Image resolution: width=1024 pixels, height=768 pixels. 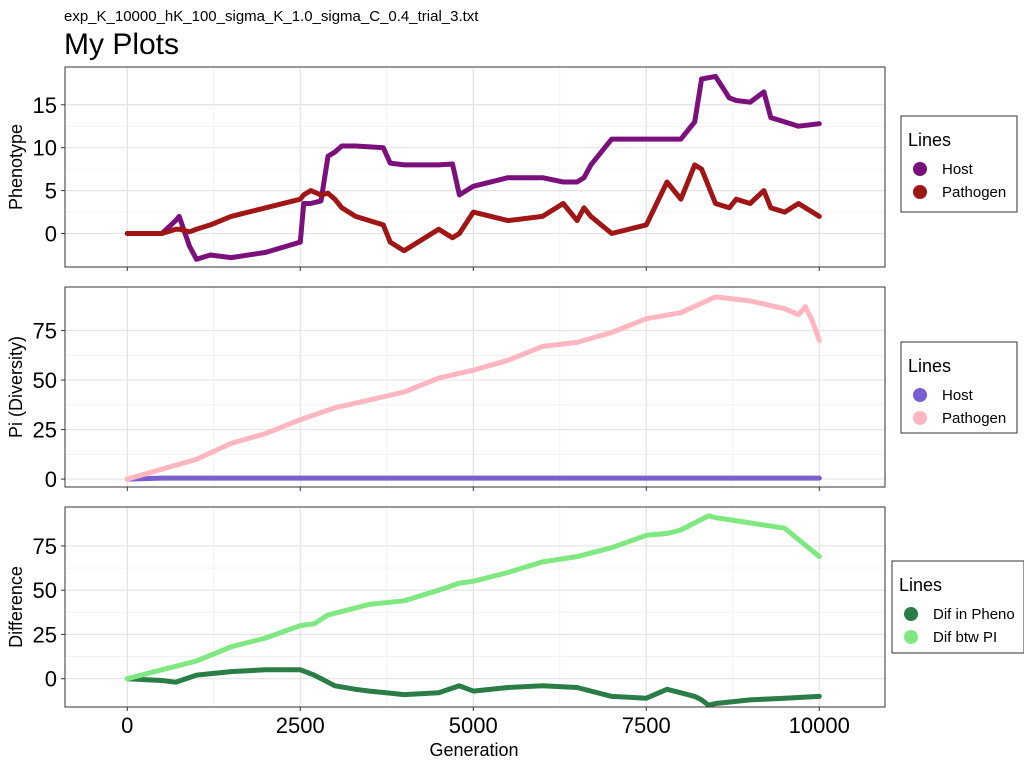 I want to click on y-tick-label: 10, so click(x=45, y=148).